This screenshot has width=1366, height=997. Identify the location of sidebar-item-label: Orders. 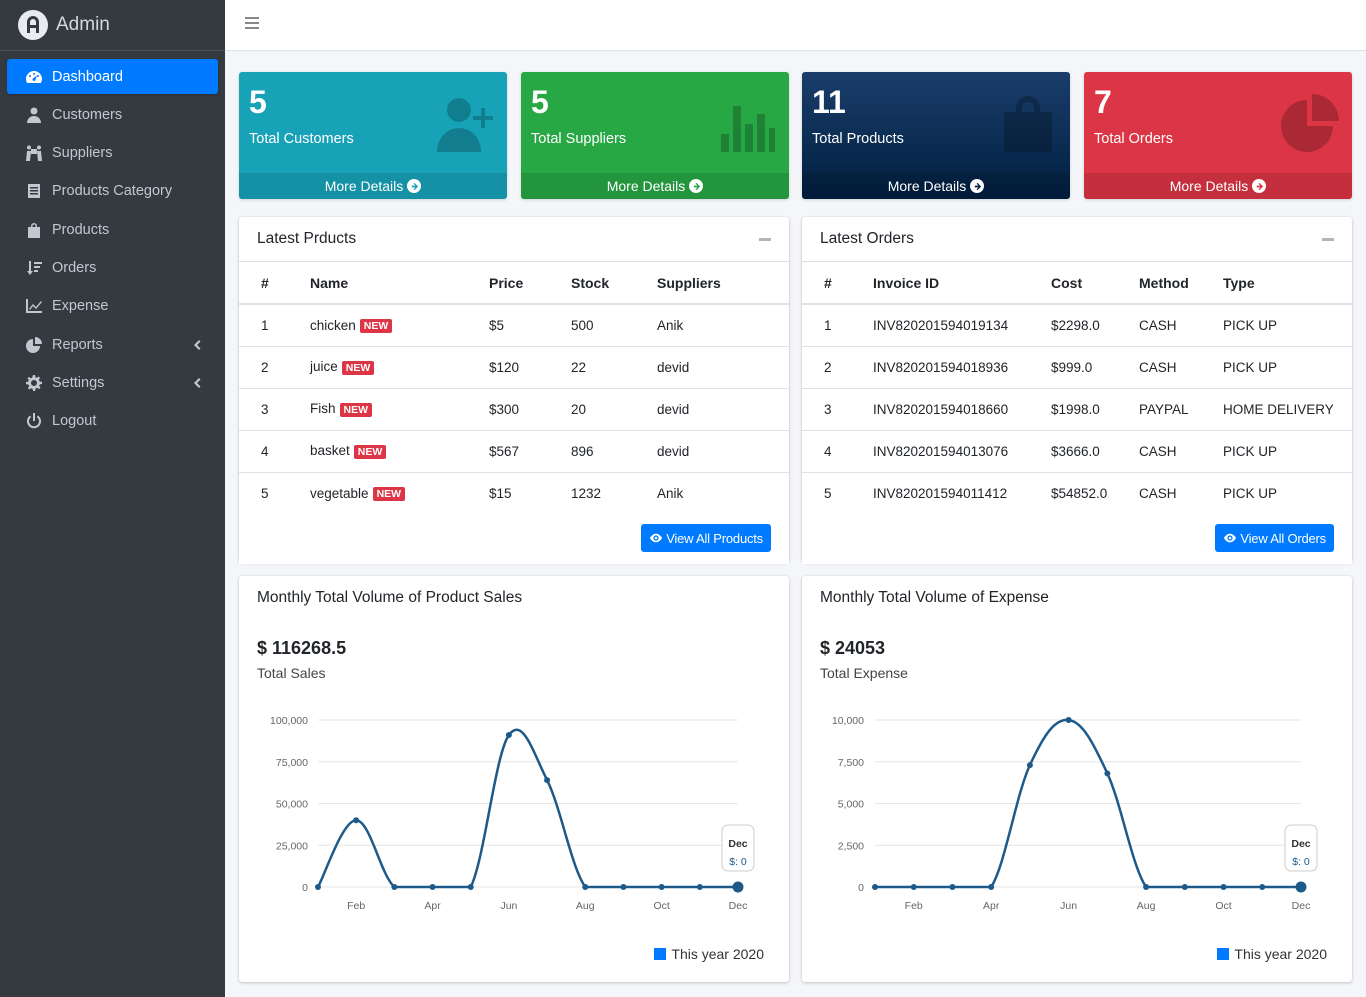
(74, 267).